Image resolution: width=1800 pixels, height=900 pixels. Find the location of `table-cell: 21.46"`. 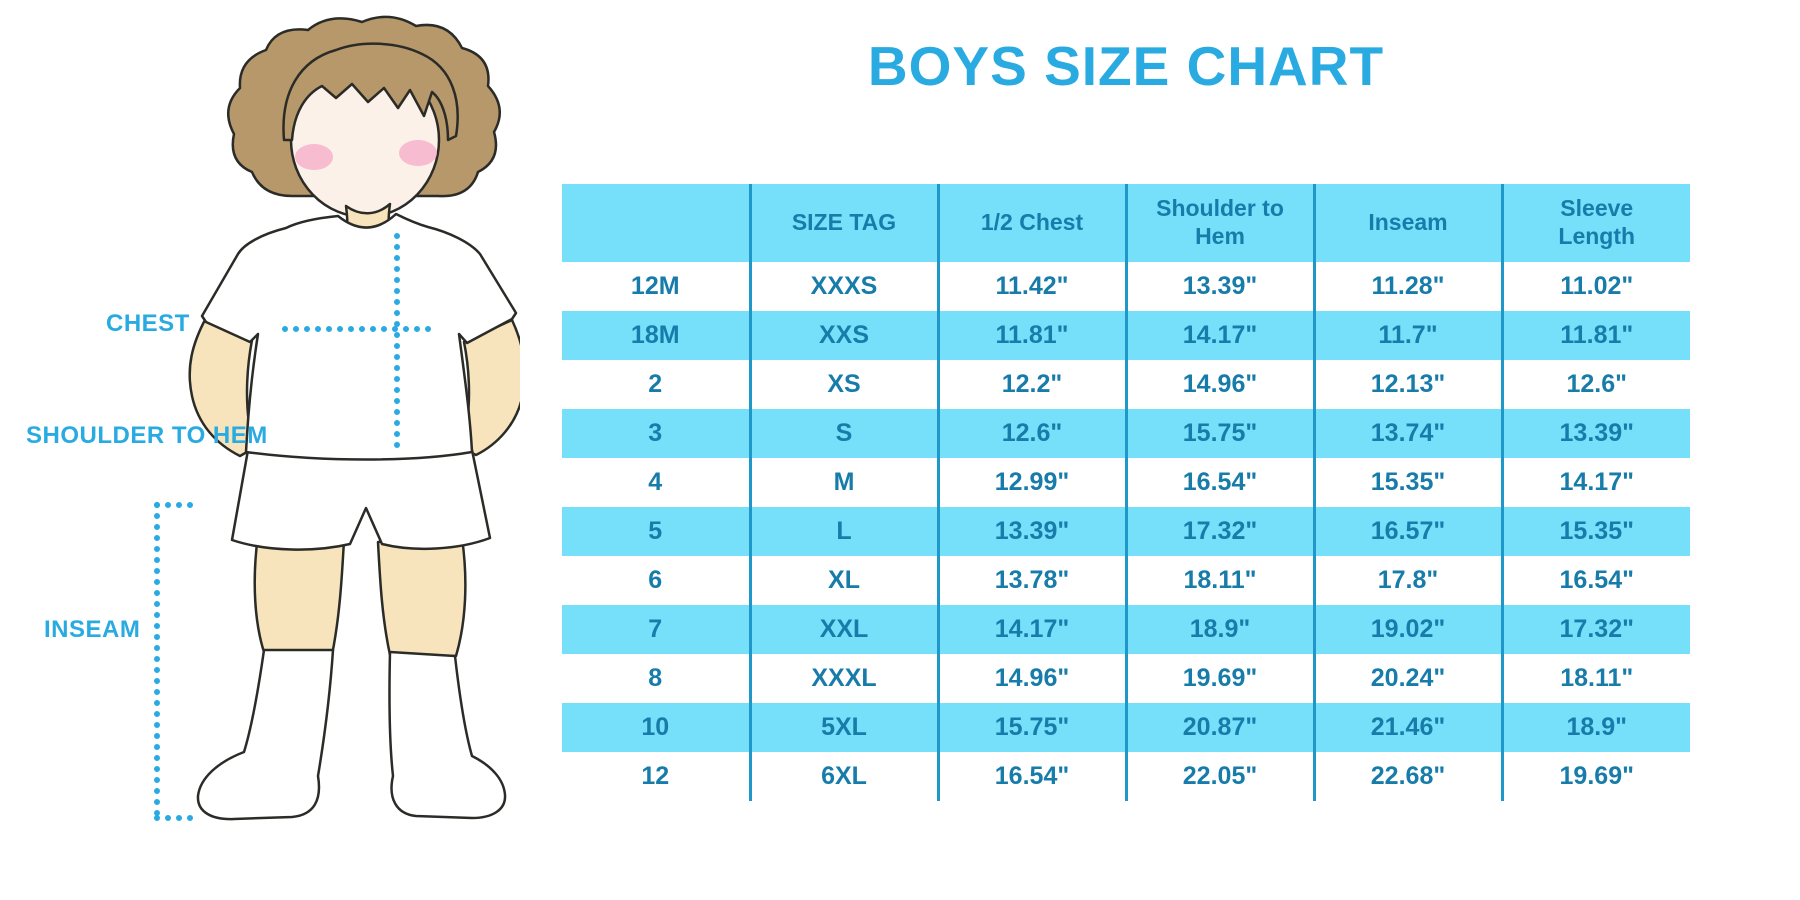

table-cell: 21.46" is located at coordinates (1409, 727).